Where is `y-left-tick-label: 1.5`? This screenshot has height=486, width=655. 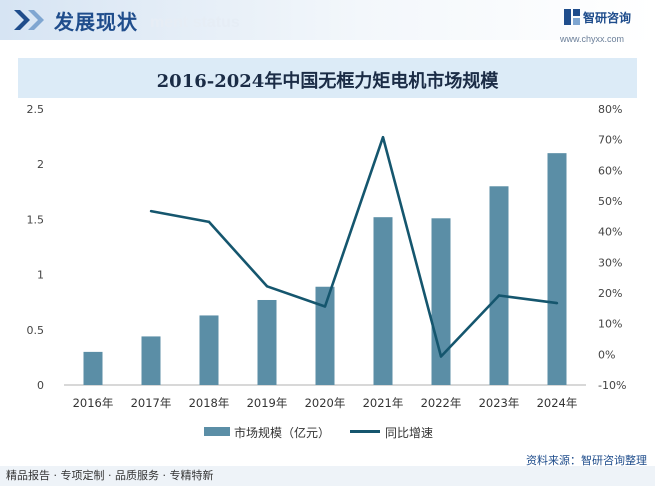 y-left-tick-label: 1.5 is located at coordinates (36, 219).